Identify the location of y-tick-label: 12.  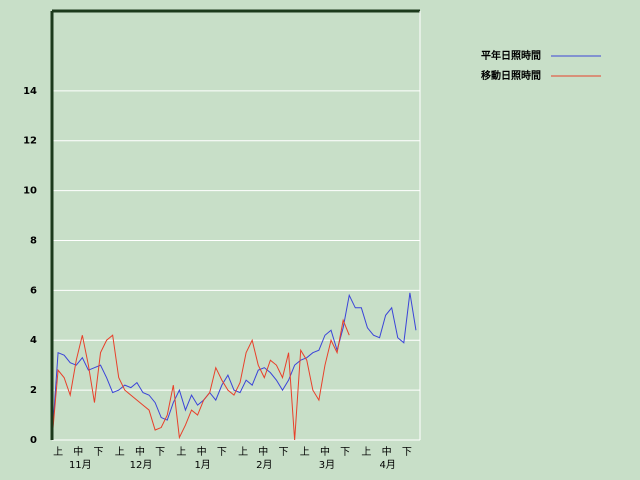
(30, 141).